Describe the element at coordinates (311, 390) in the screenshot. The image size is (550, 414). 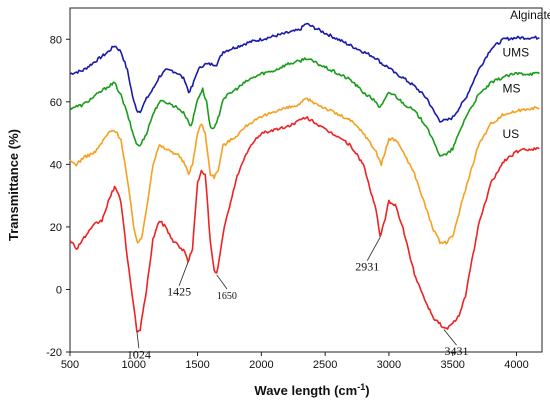
I see `x-axis-title: Wave length (cm-1)` at that location.